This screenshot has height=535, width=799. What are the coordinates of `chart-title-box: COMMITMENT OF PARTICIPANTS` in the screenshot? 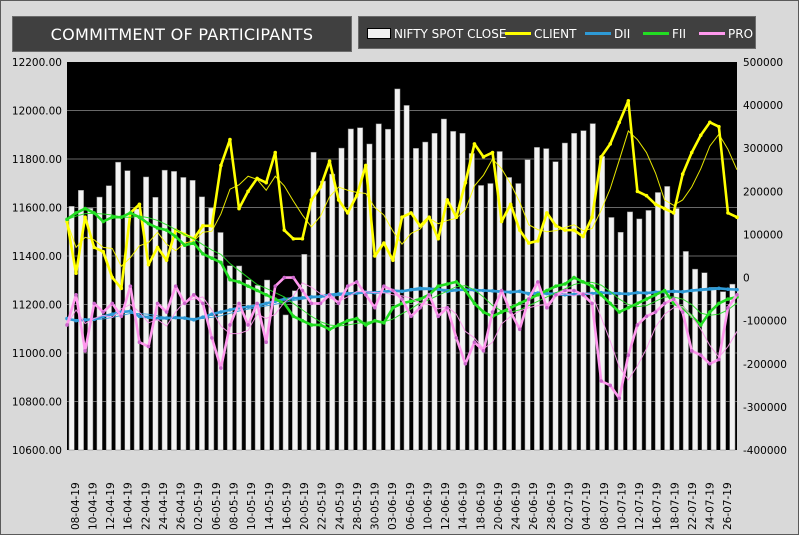 It's located at (182, 34).